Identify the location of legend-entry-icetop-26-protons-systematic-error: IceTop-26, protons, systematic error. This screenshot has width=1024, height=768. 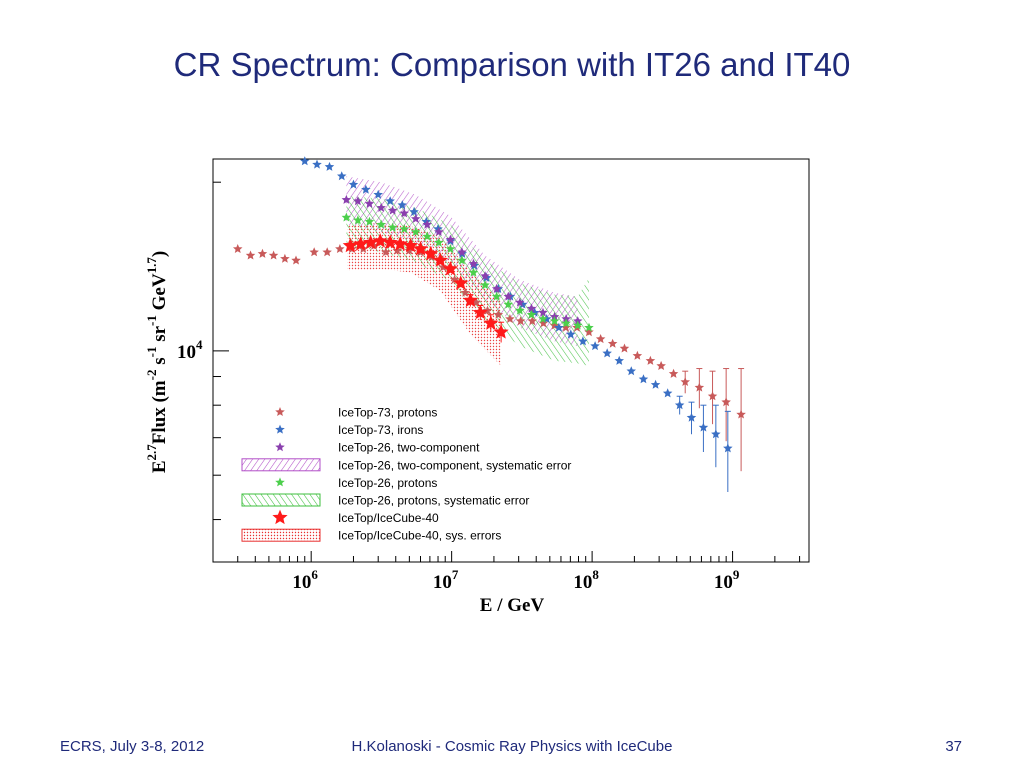
(385, 500).